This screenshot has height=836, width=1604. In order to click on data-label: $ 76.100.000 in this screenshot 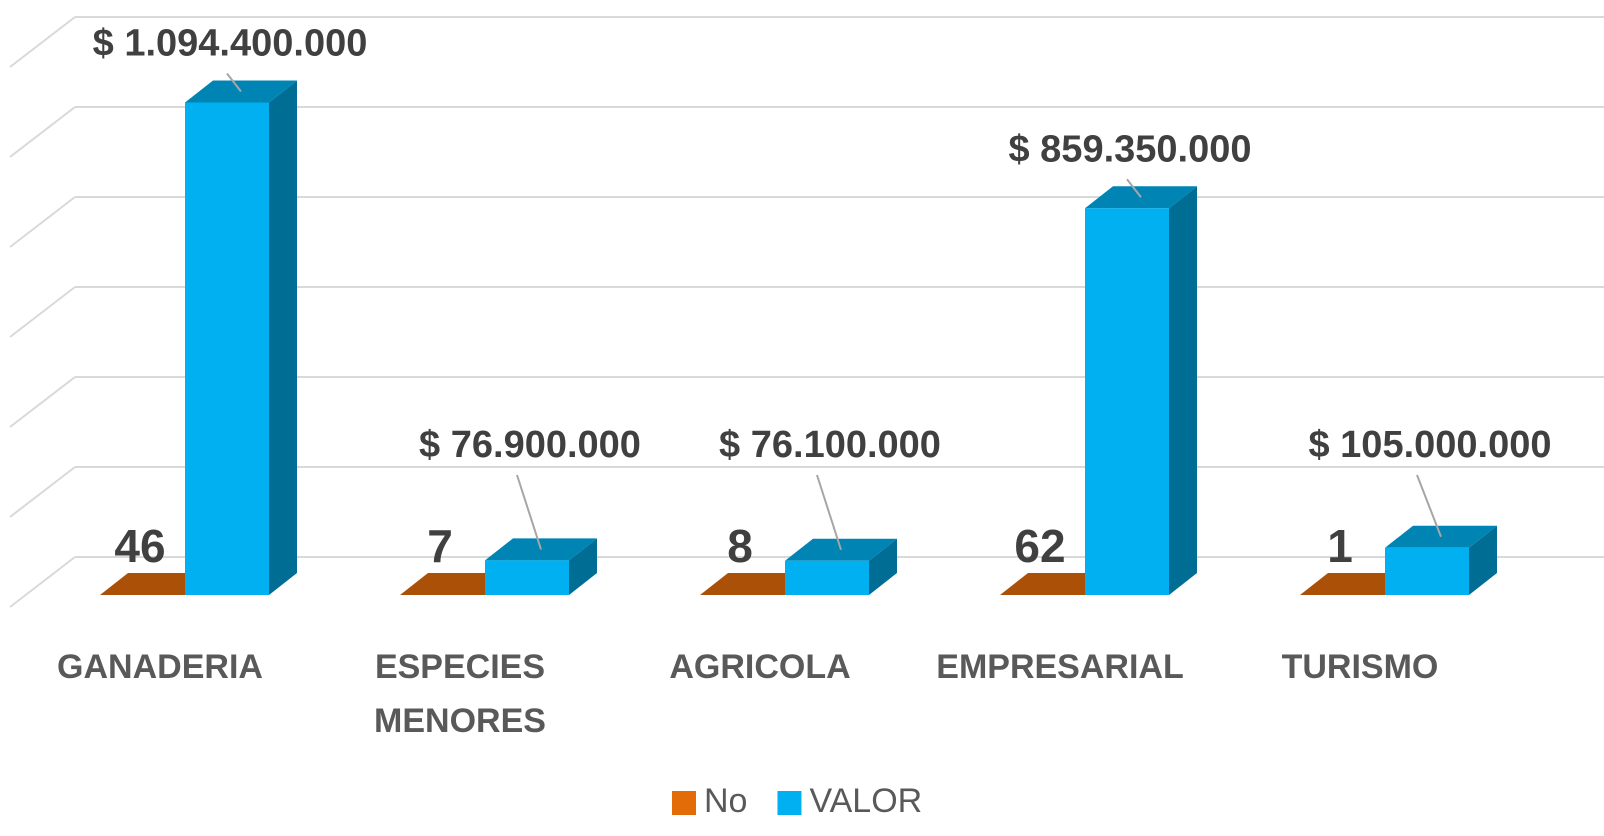, I will do `click(830, 445)`.